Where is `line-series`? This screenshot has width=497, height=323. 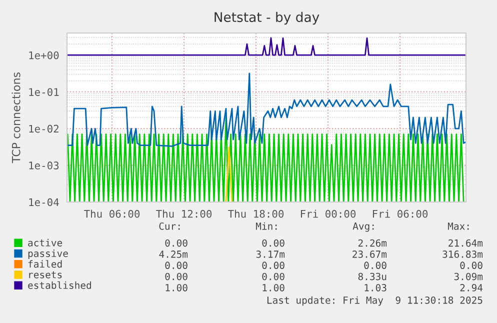
line-series is located at coordinates (266, 46).